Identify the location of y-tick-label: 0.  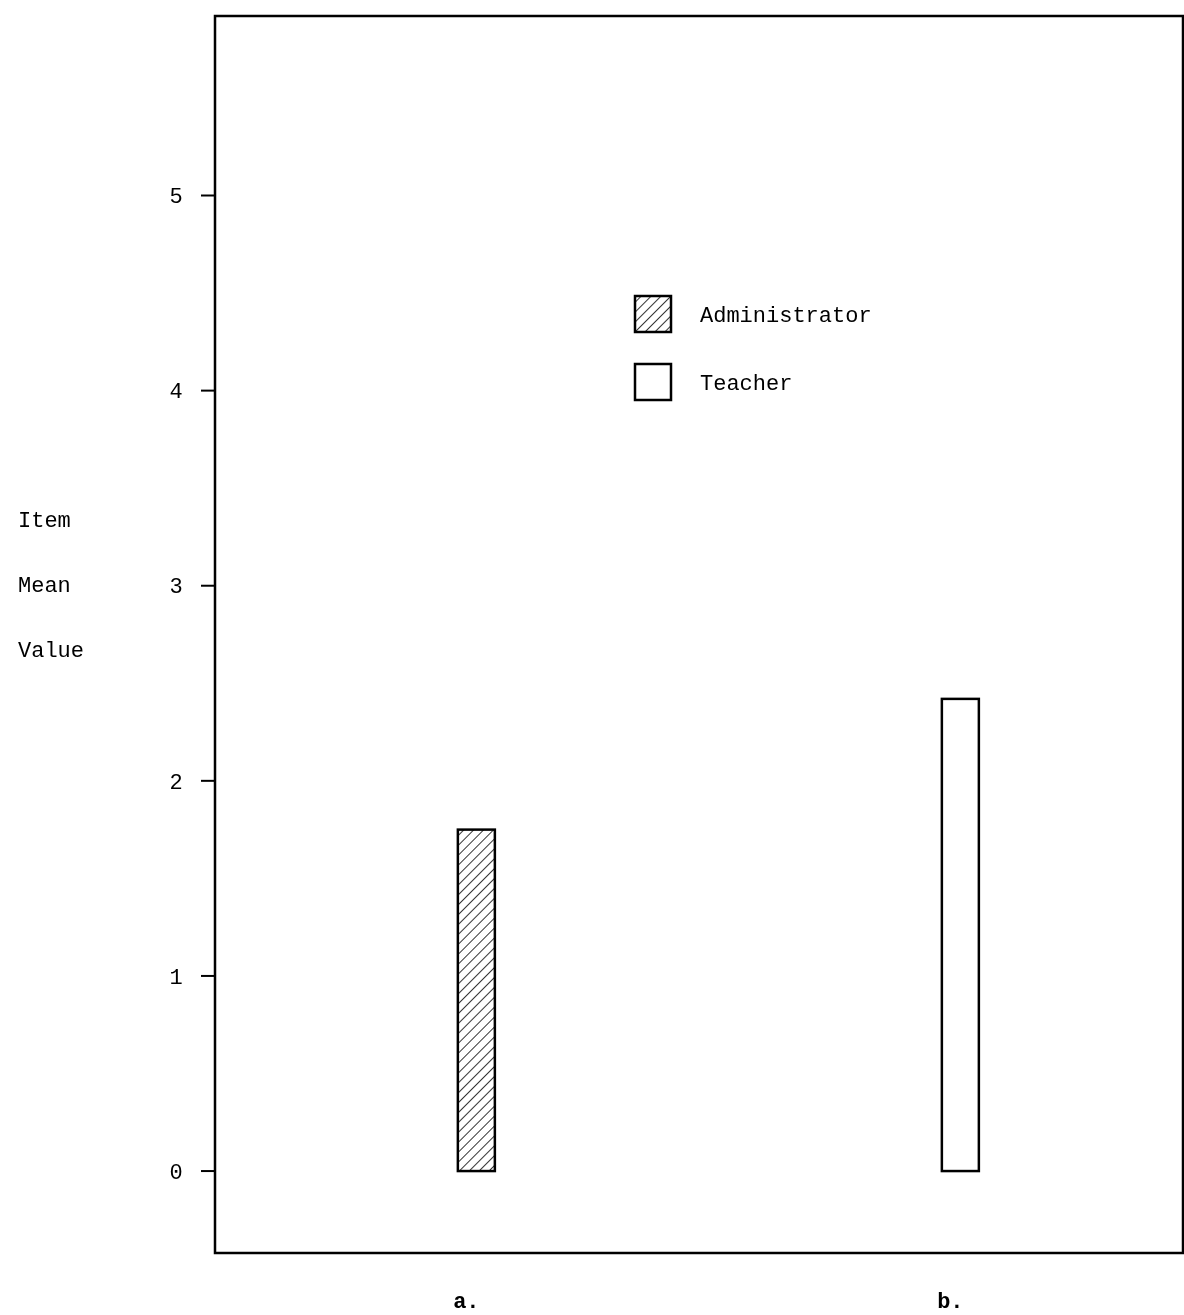
(176, 1173).